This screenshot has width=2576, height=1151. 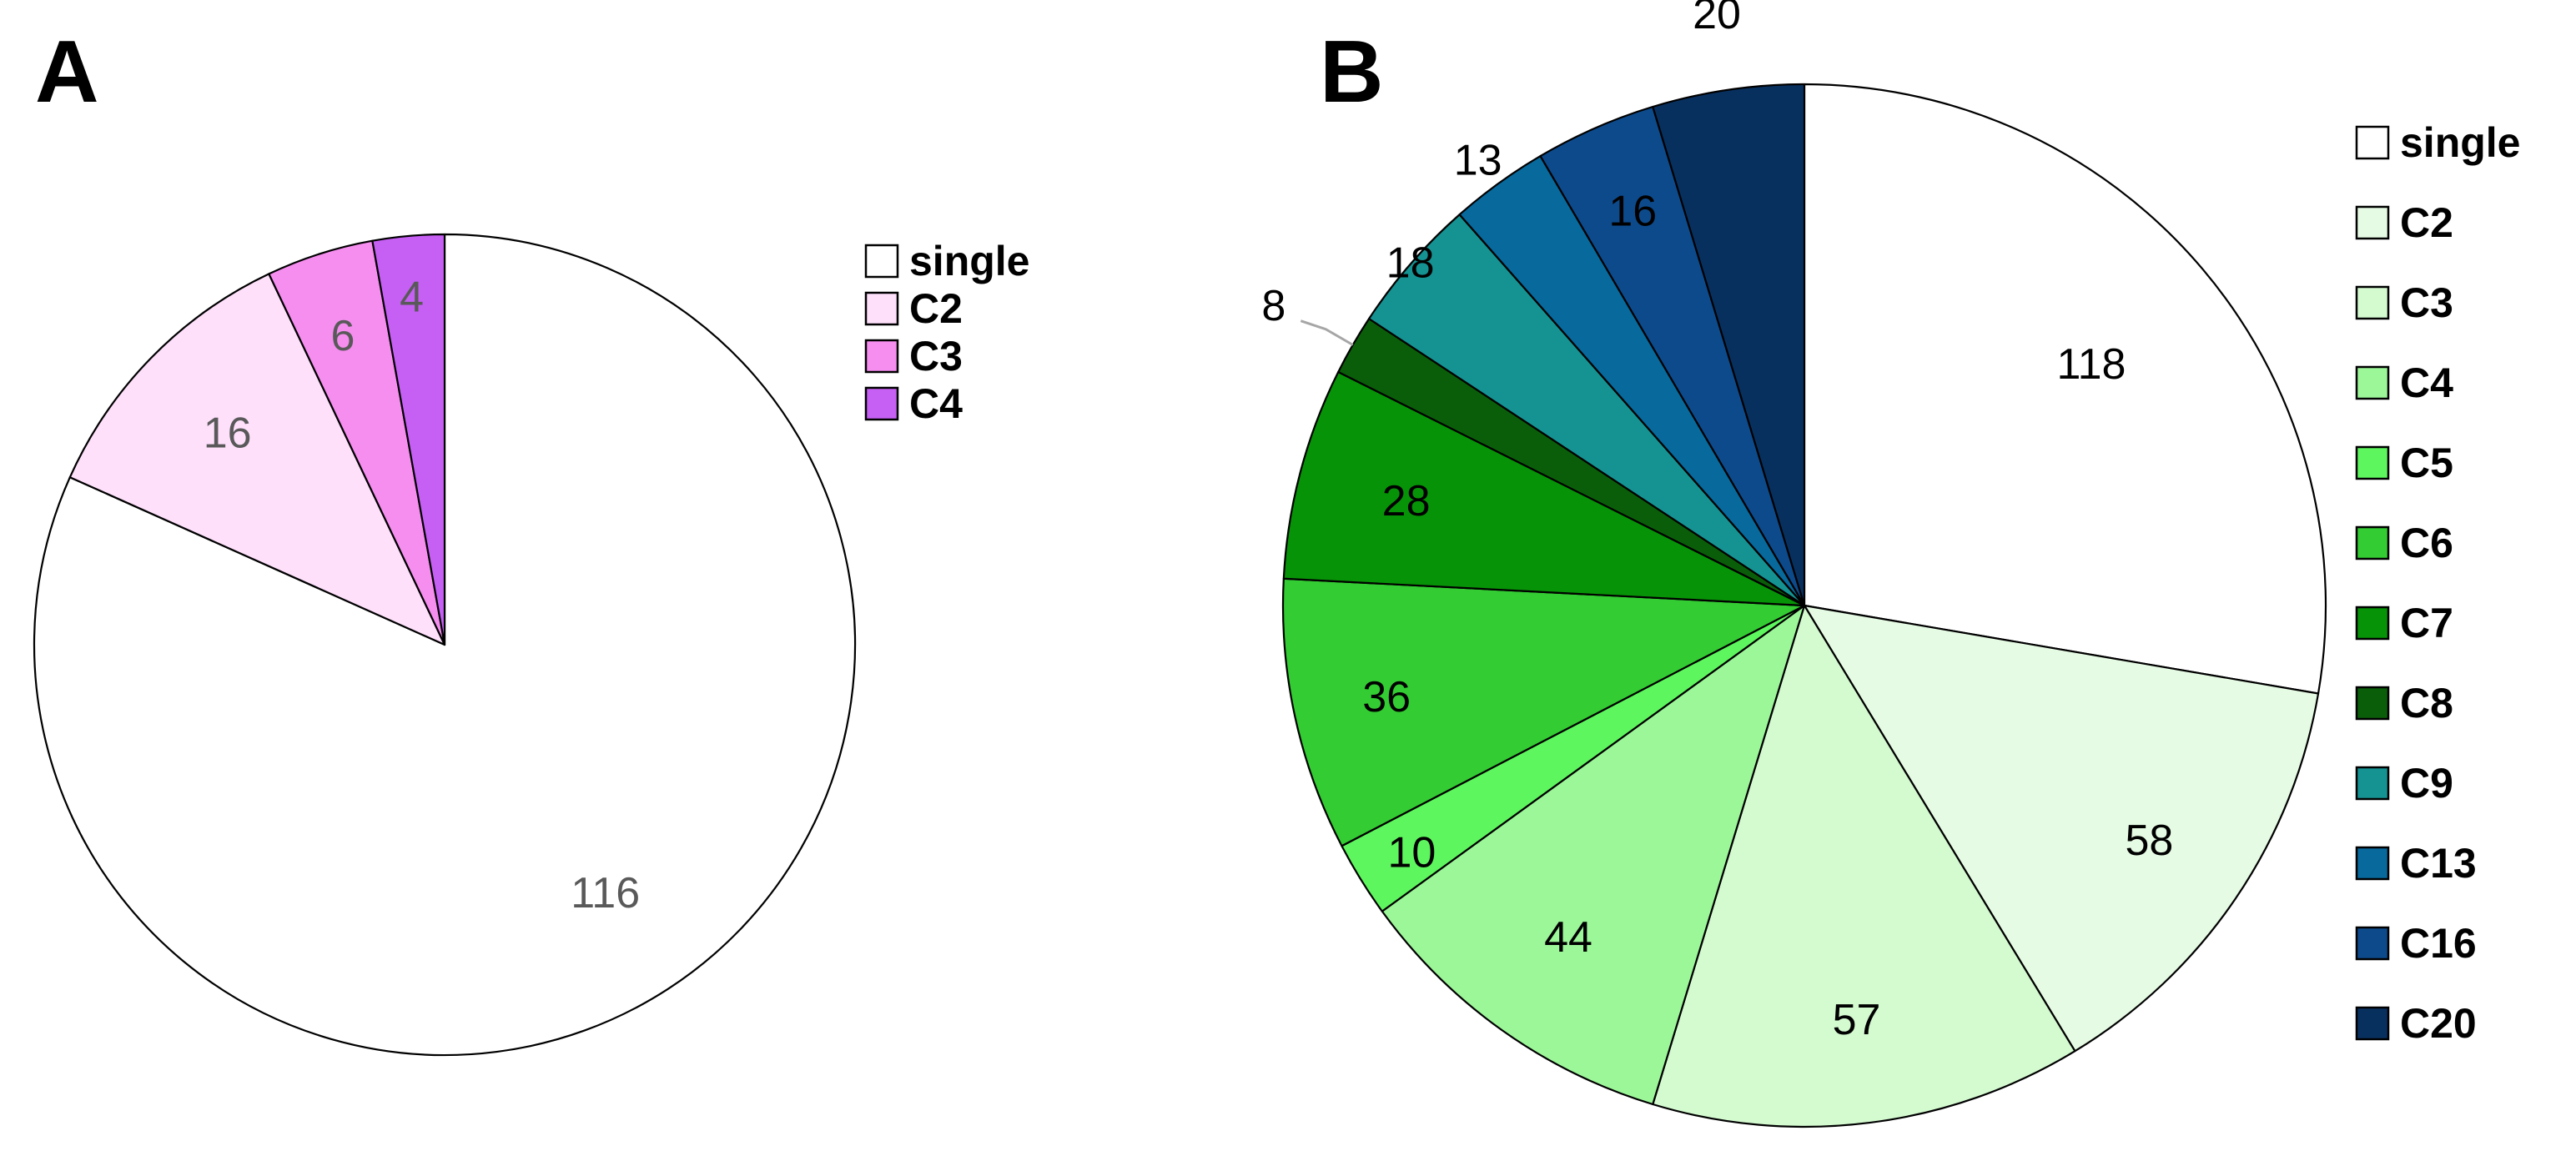 I want to click on leader-line-c8, so click(x=1327, y=332).